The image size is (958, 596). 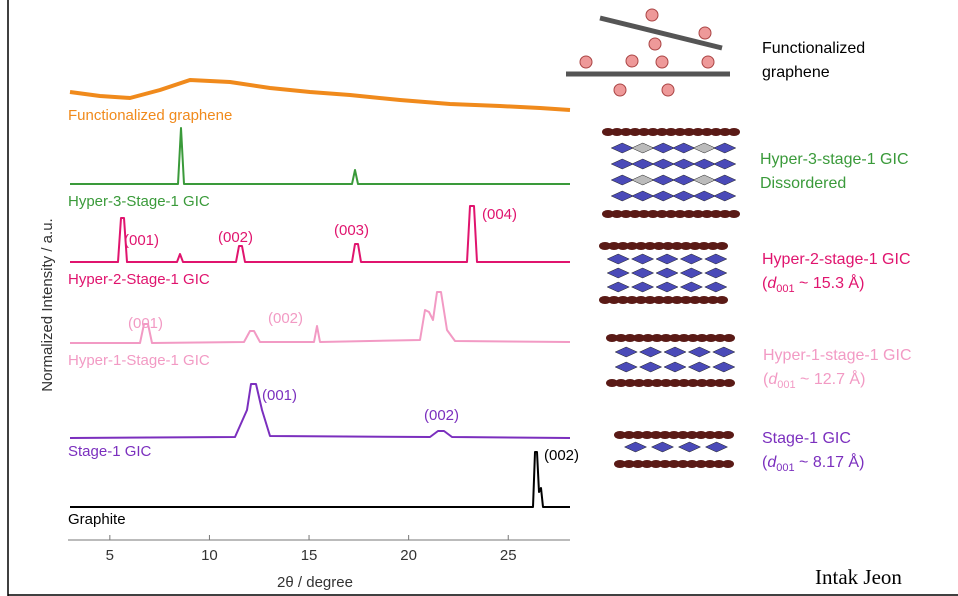 What do you see at coordinates (441, 415) in the screenshot?
I see `peak-label: (002)` at bounding box center [441, 415].